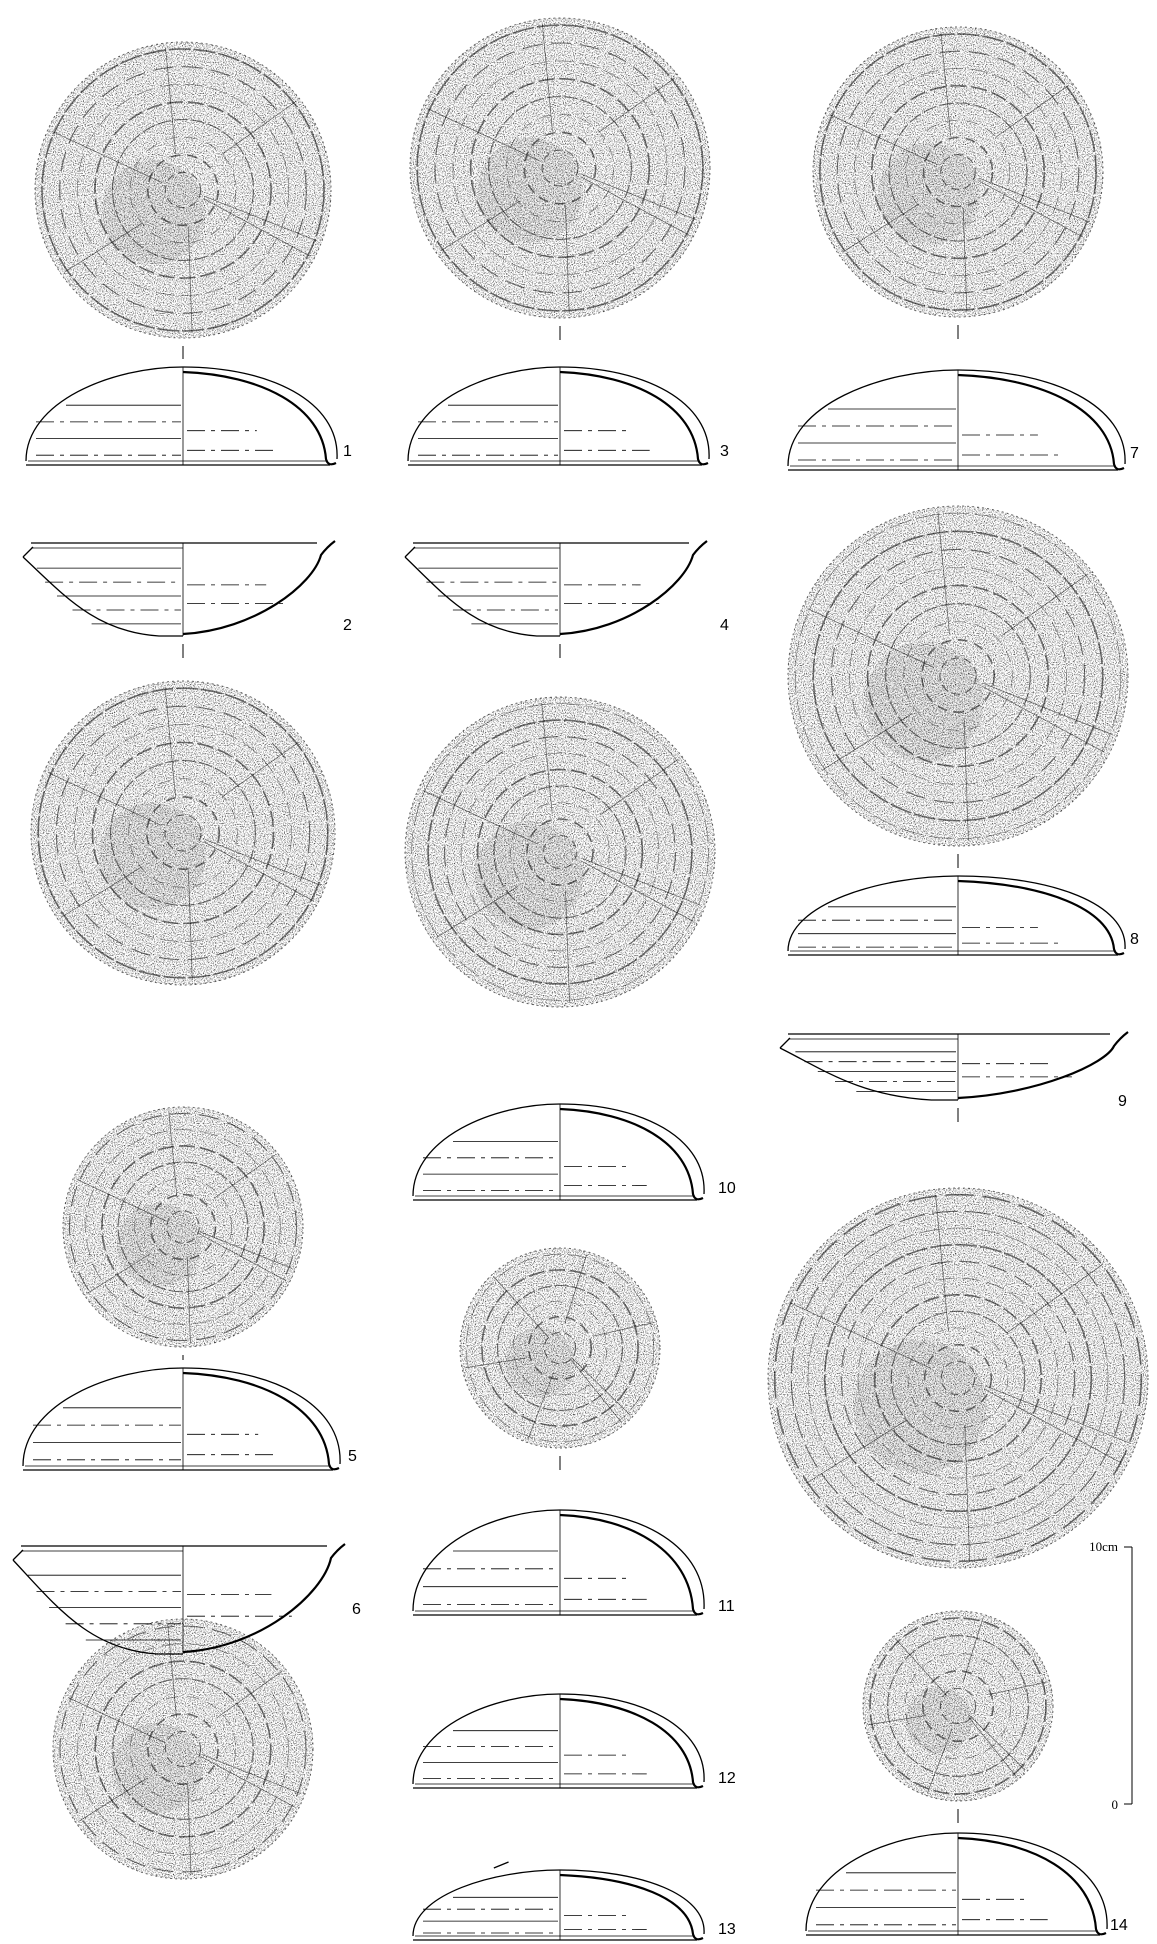  Describe the element at coordinates (727, 1929) in the screenshot. I see `specimen-number-13: 13` at that location.